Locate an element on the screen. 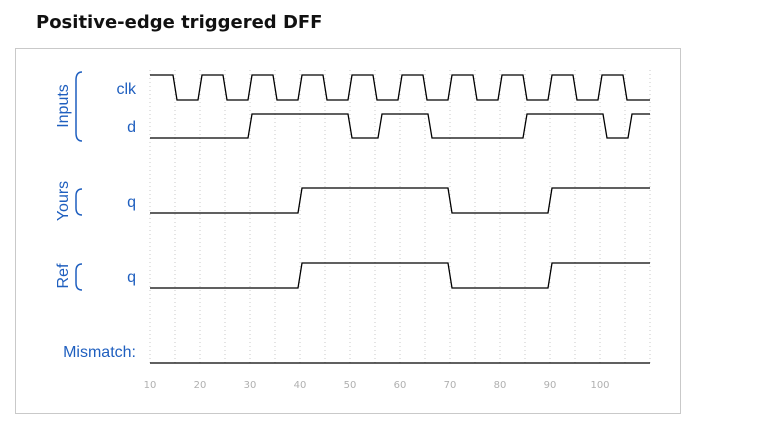 The image size is (775, 438). tick-label-20: 20 is located at coordinates (200, 385).